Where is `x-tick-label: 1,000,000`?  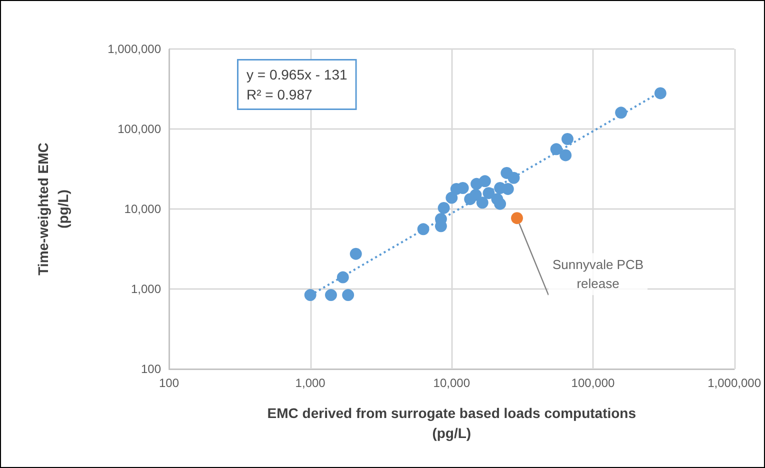 x-tick-label: 1,000,000 is located at coordinates (735, 383).